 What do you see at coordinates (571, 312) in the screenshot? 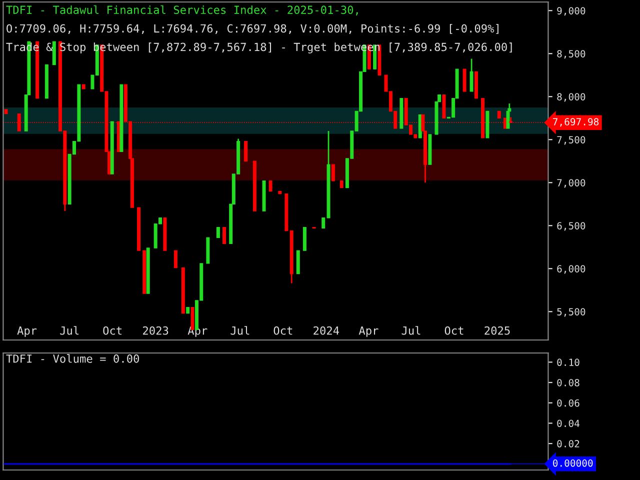
I see `y-tick-label: 5,500` at bounding box center [571, 312].